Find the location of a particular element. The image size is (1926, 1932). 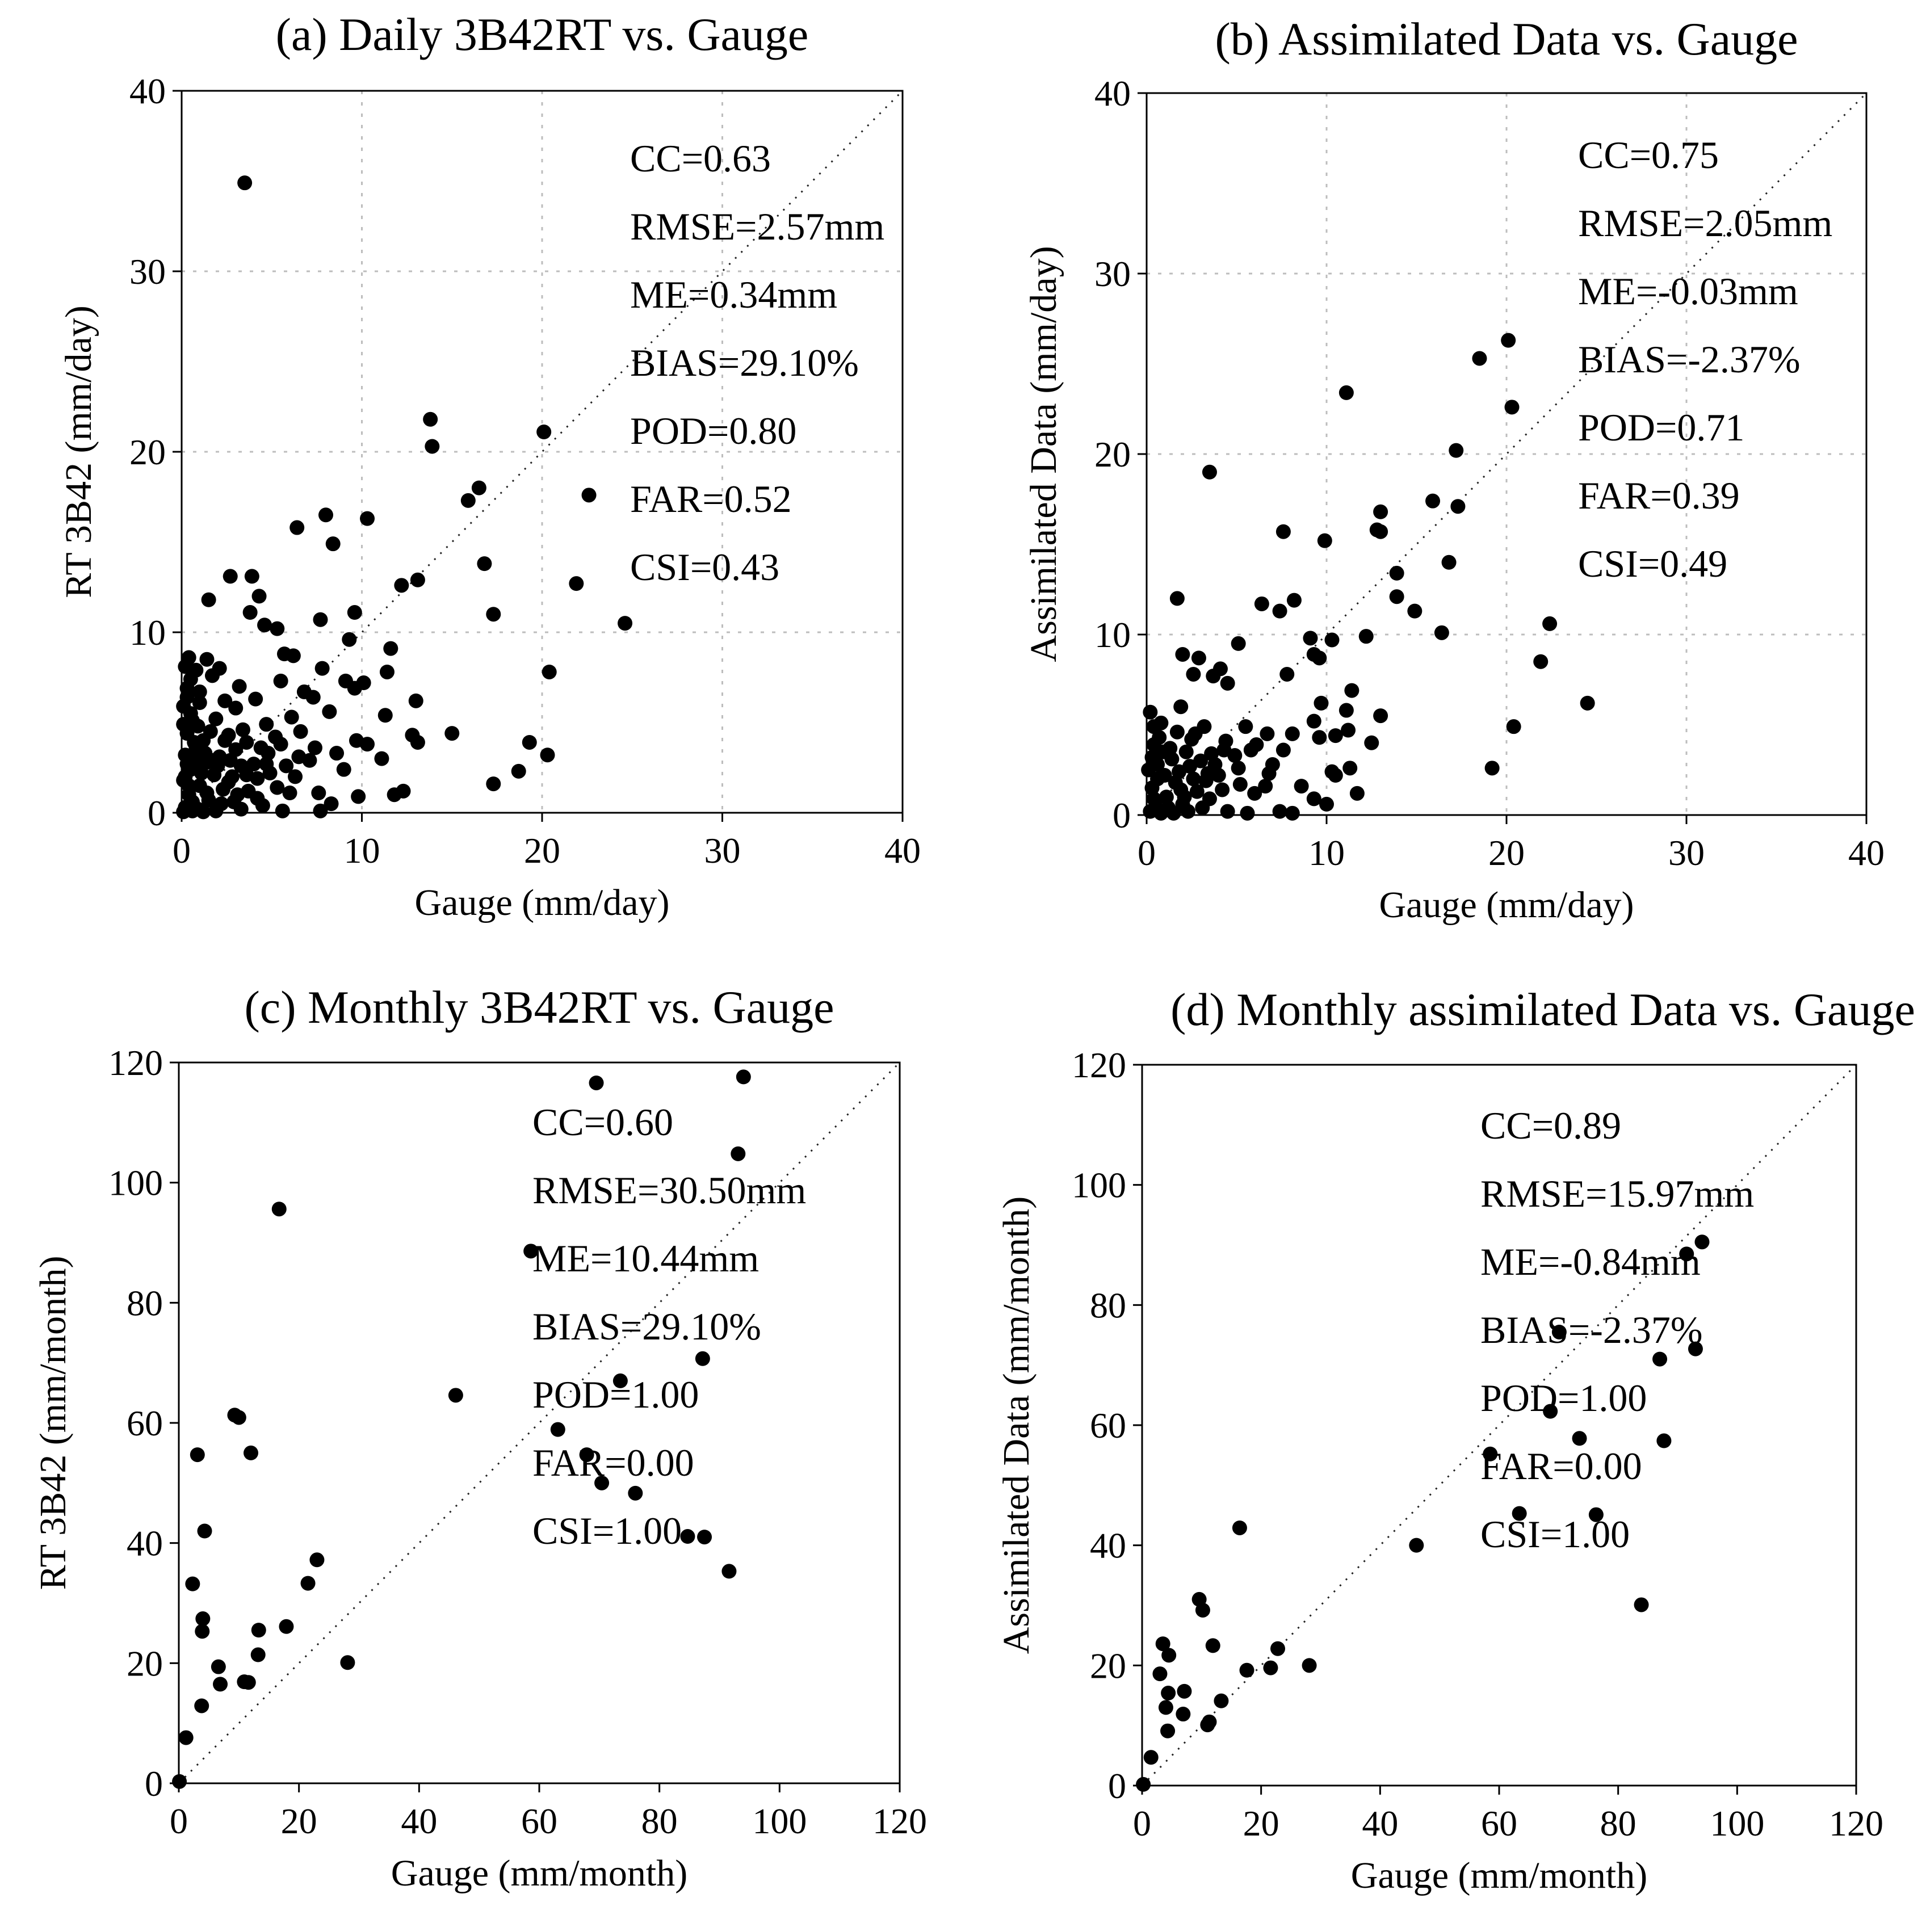

stat-label: RMSE=2.57mm is located at coordinates (757, 226).